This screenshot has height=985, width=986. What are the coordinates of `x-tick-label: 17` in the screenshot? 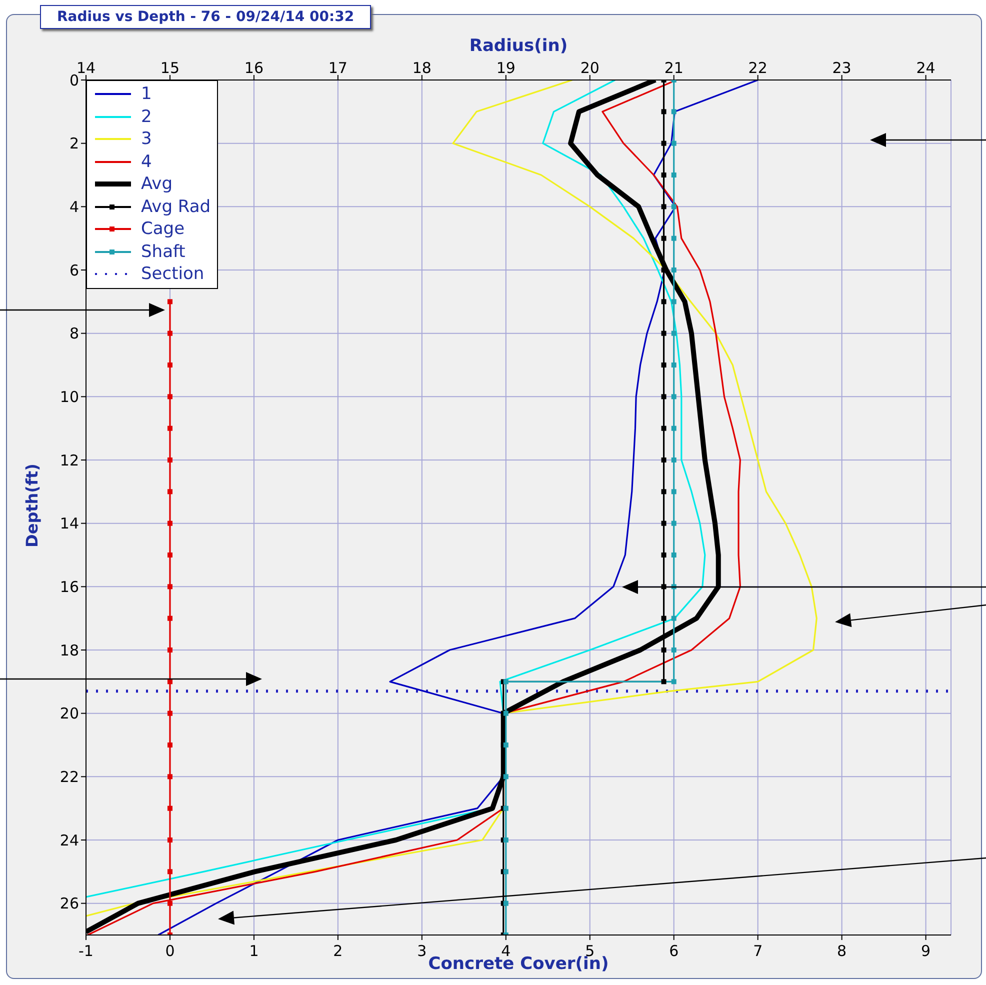 It's located at (338, 68).